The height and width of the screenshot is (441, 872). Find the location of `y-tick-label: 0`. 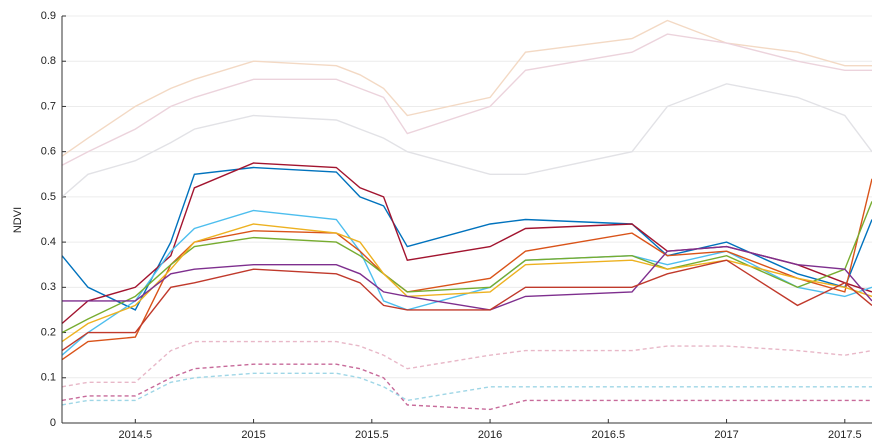

y-tick-label: 0 is located at coordinates (53, 423).